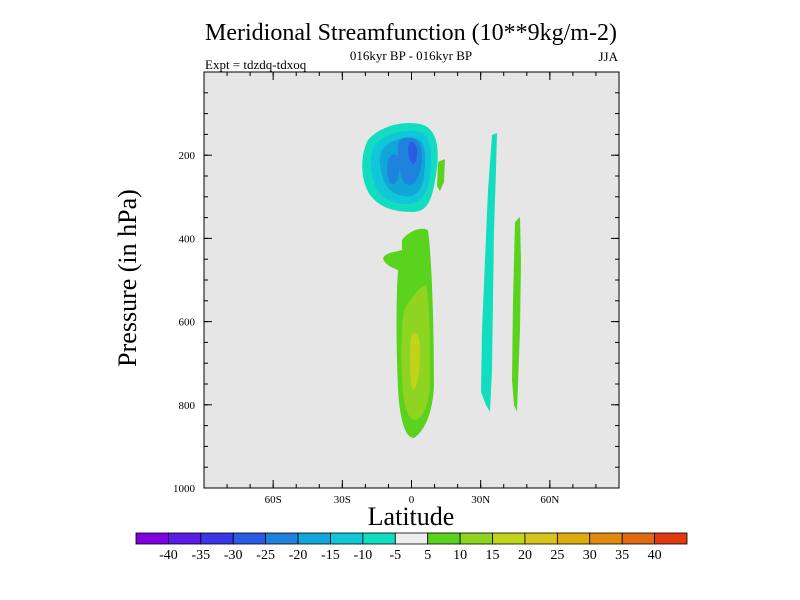 The width and height of the screenshot is (800, 600). Describe the element at coordinates (655, 555) in the screenshot. I see `colorbar-label: 40` at that location.